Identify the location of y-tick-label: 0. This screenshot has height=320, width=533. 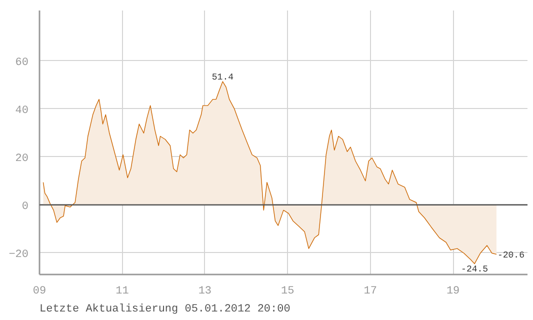
(25, 206).